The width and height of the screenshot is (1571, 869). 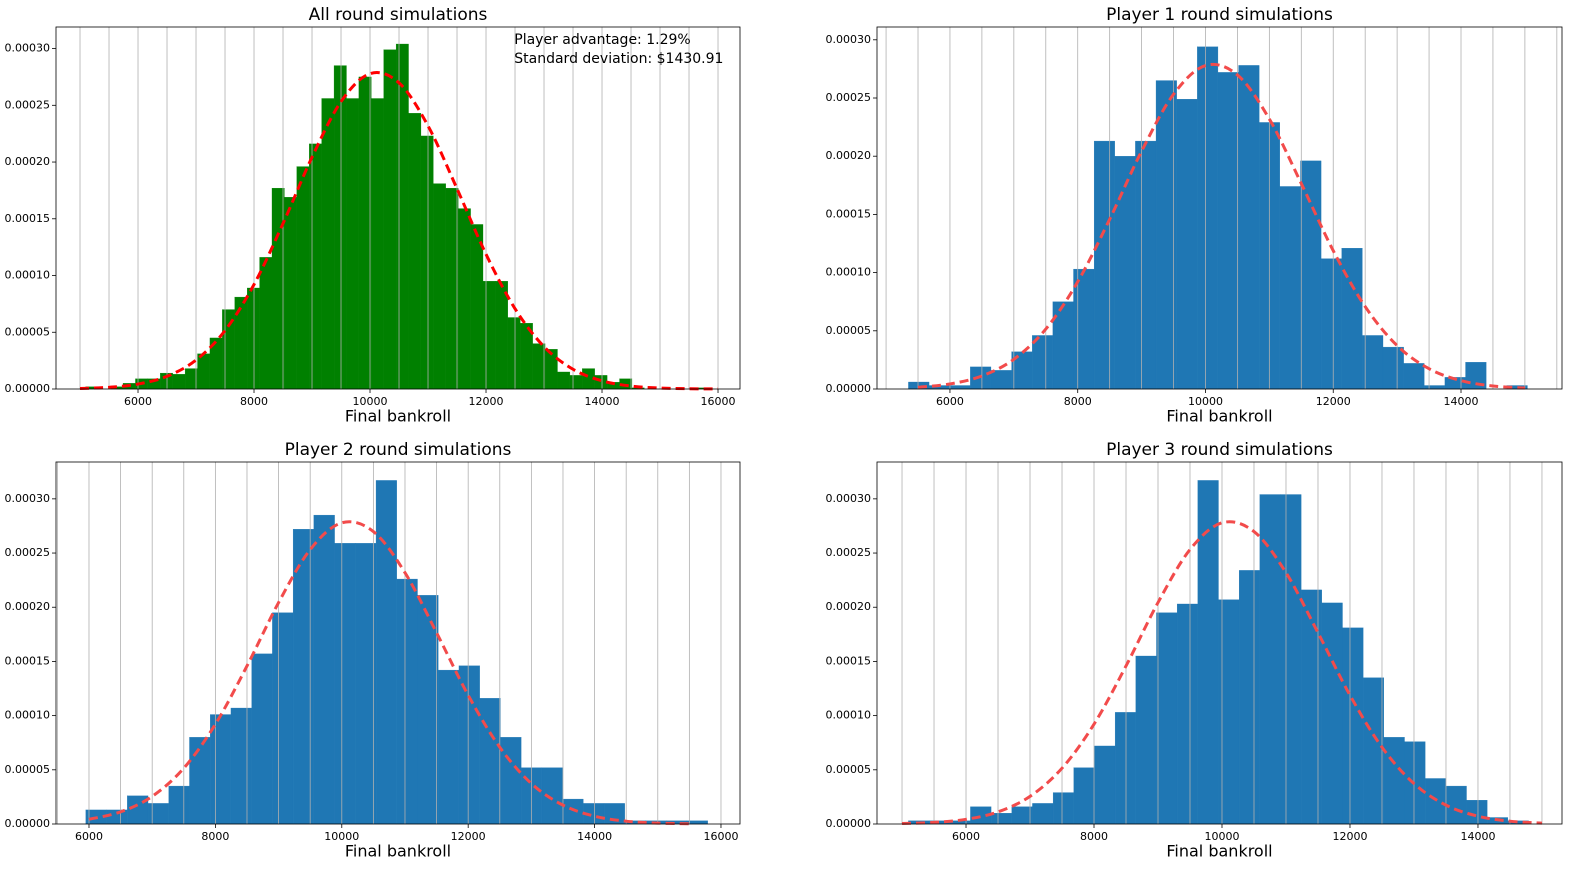 I want to click on x-tick-label: 10000, so click(x=370, y=401).